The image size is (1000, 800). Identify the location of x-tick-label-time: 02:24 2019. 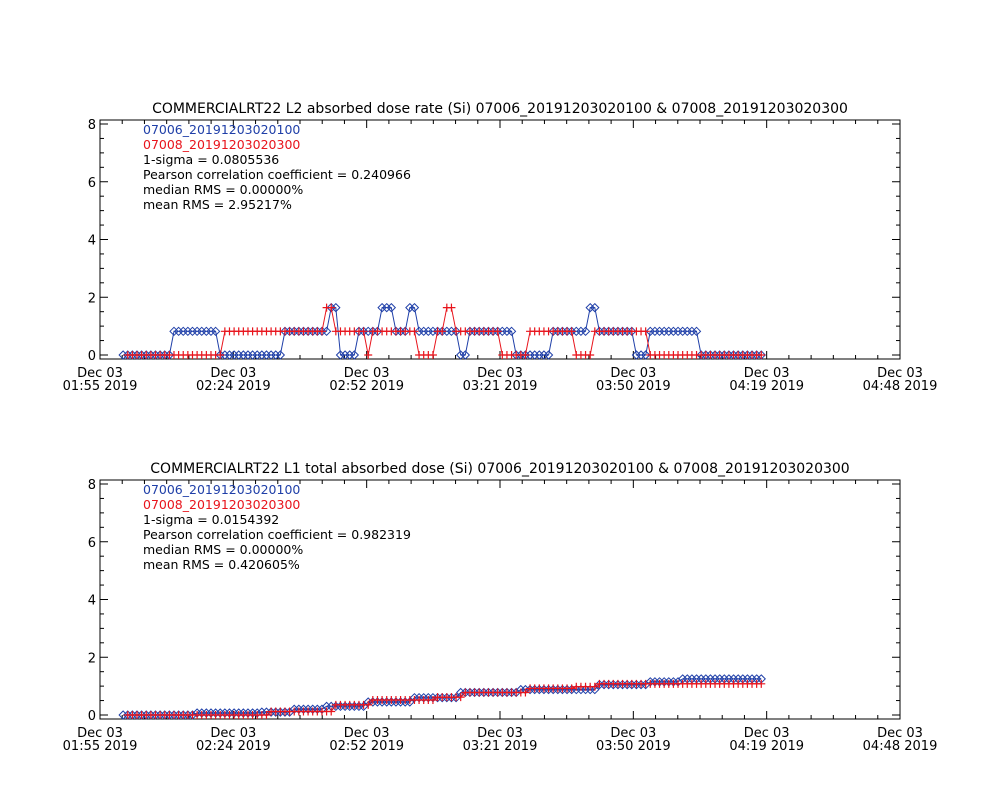
(233, 386).